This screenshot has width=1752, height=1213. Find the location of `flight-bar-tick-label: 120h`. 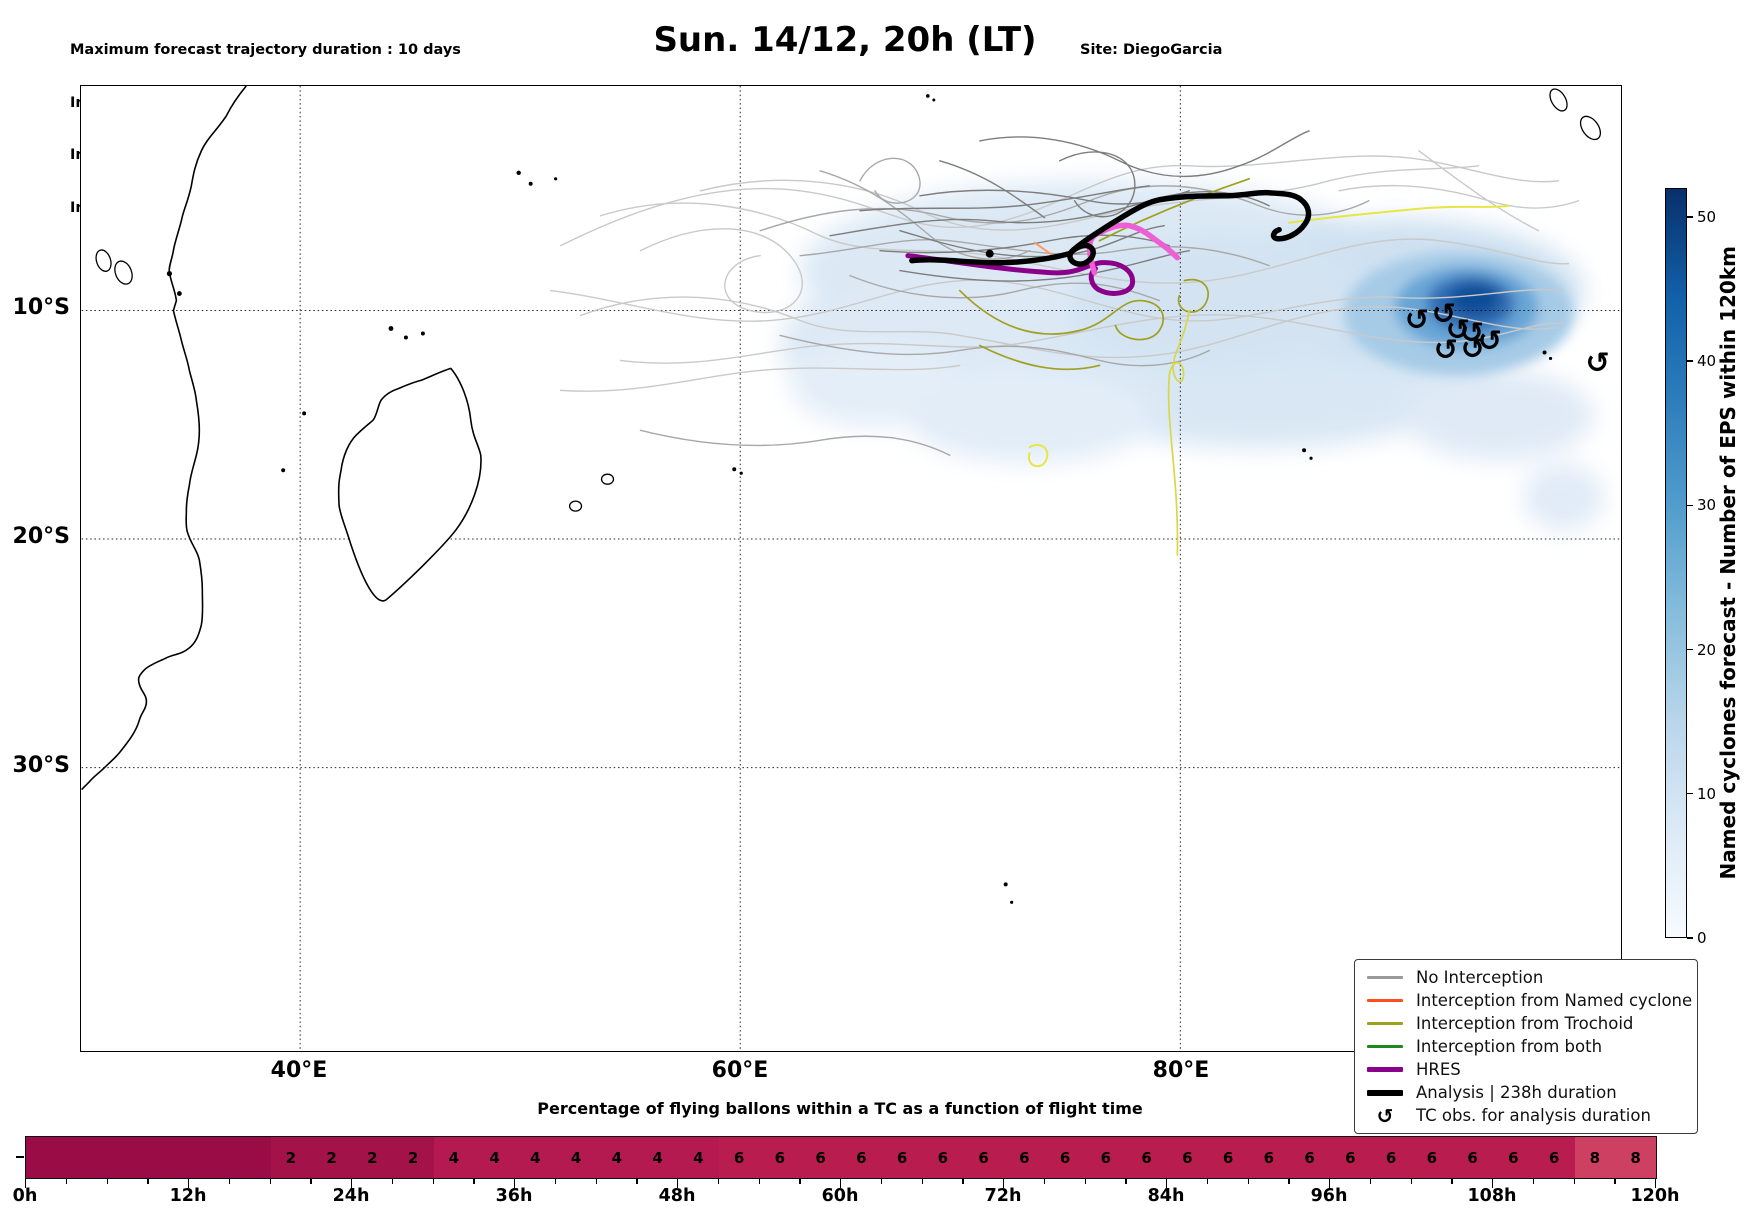

flight-bar-tick-label: 120h is located at coordinates (1655, 1196).